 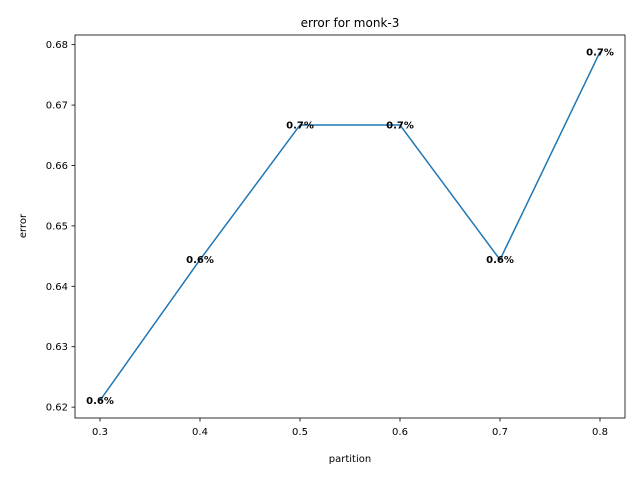 I want to click on x-tick-label: 0.3, so click(x=100, y=432).